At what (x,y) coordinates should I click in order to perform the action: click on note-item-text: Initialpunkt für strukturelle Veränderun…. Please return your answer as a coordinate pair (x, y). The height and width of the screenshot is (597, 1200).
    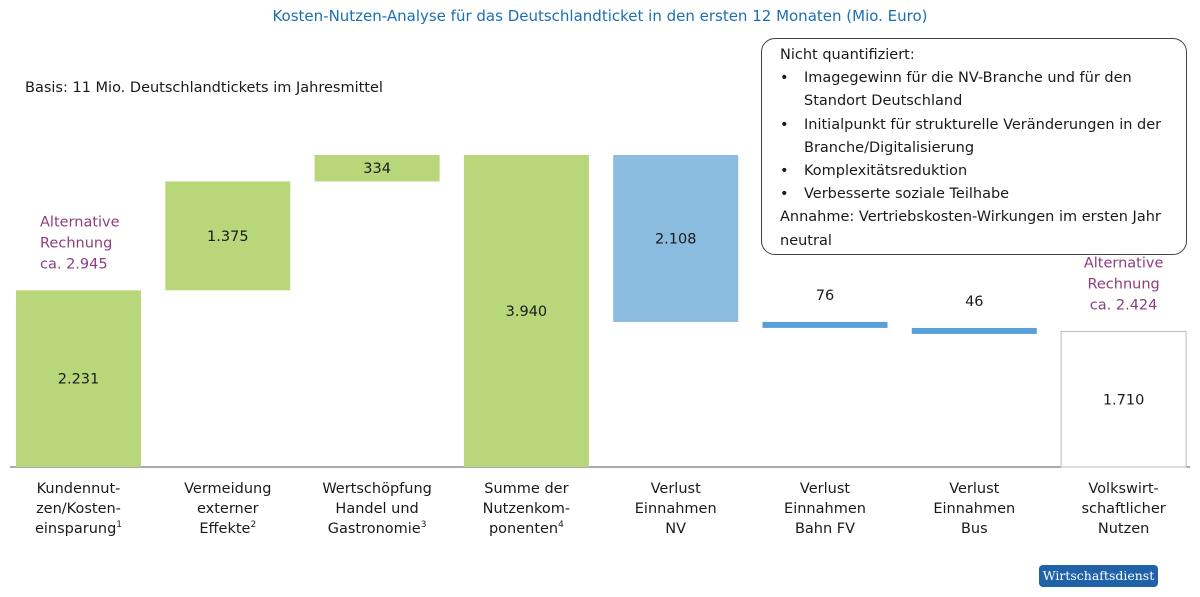
    Looking at the image, I should click on (983, 136).